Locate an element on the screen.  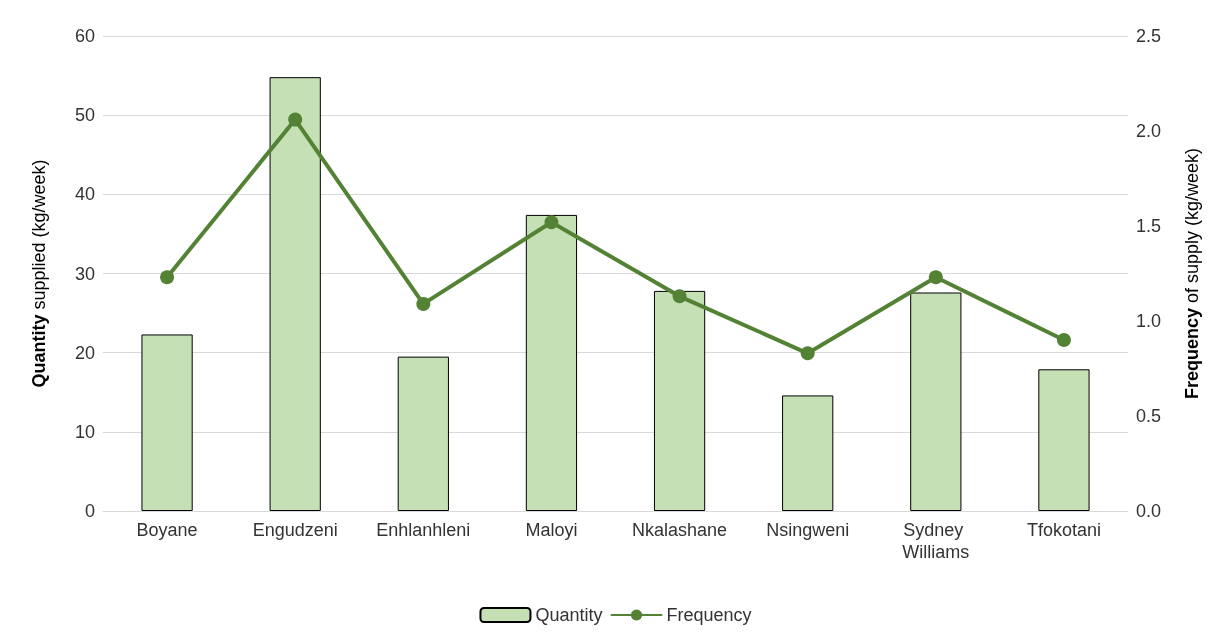
legend-label: Frequency is located at coordinates (709, 615).